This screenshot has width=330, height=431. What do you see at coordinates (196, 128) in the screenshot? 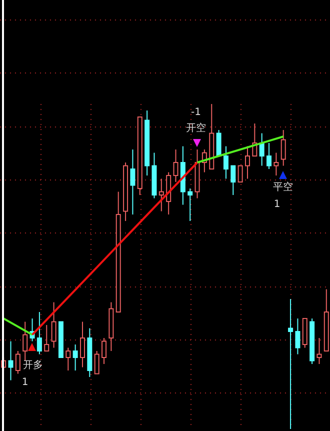
I see `annotation: 开空` at bounding box center [196, 128].